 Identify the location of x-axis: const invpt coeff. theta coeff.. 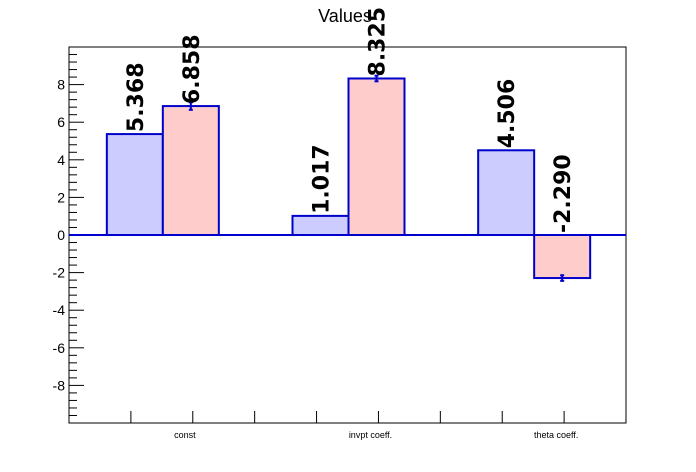
(354, 425).